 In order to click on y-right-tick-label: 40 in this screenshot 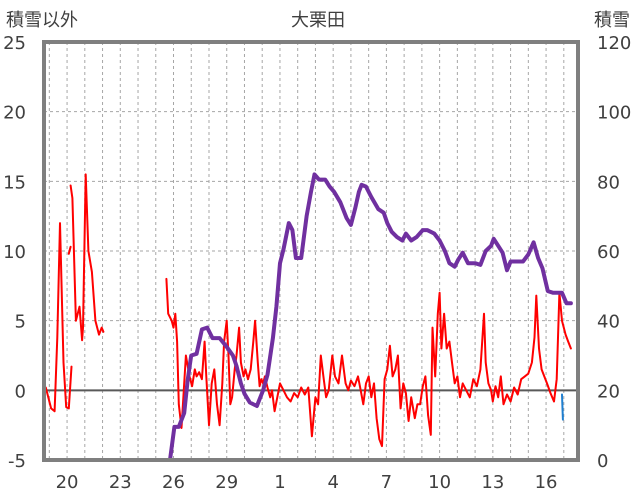, I will do `click(608, 322)`.